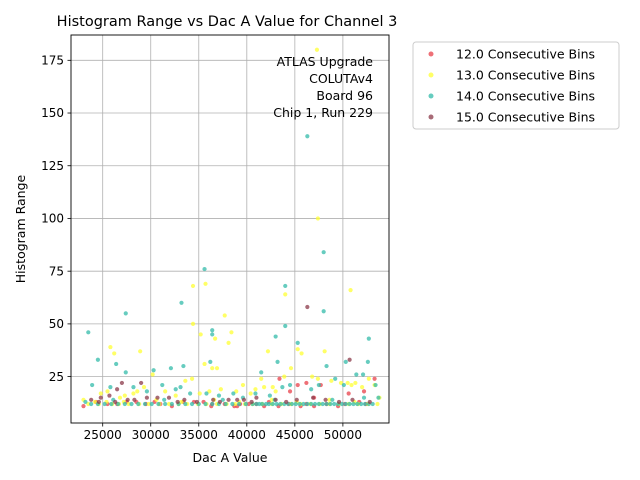 The height and width of the screenshot is (480, 640). I want to click on legend-frame, so click(516, 85).